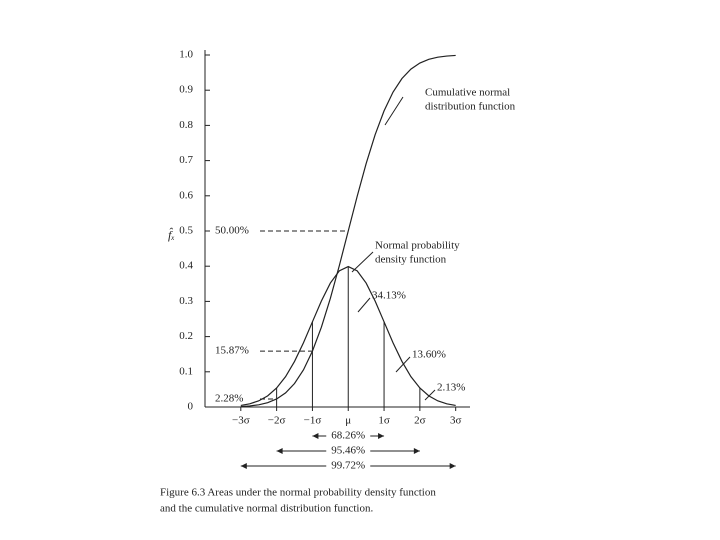 The image size is (720, 540). What do you see at coordinates (186, 266) in the screenshot?
I see `y-tick-label: 0.4` at bounding box center [186, 266].